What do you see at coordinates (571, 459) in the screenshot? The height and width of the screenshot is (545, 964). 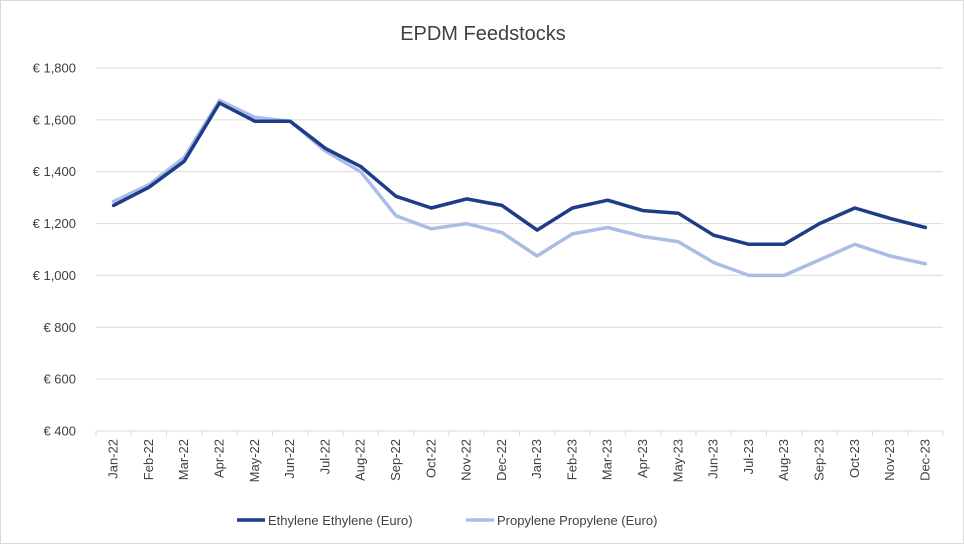 I see `x-tick-label: Feb-23` at bounding box center [571, 459].